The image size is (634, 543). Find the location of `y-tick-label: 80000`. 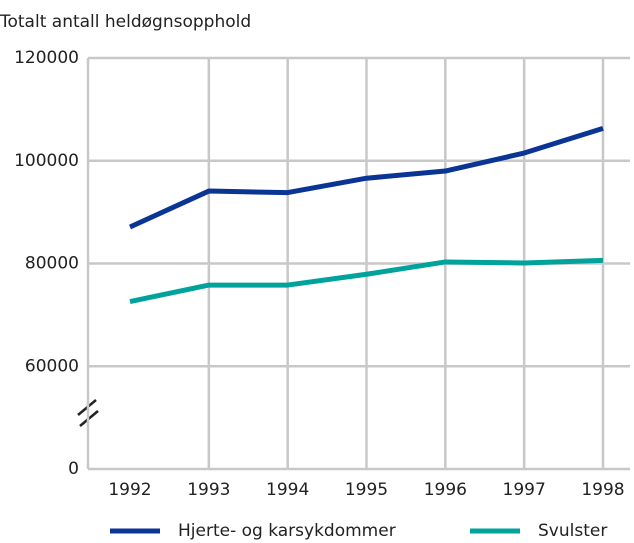

y-tick-label: 80000 is located at coordinates (52, 264).